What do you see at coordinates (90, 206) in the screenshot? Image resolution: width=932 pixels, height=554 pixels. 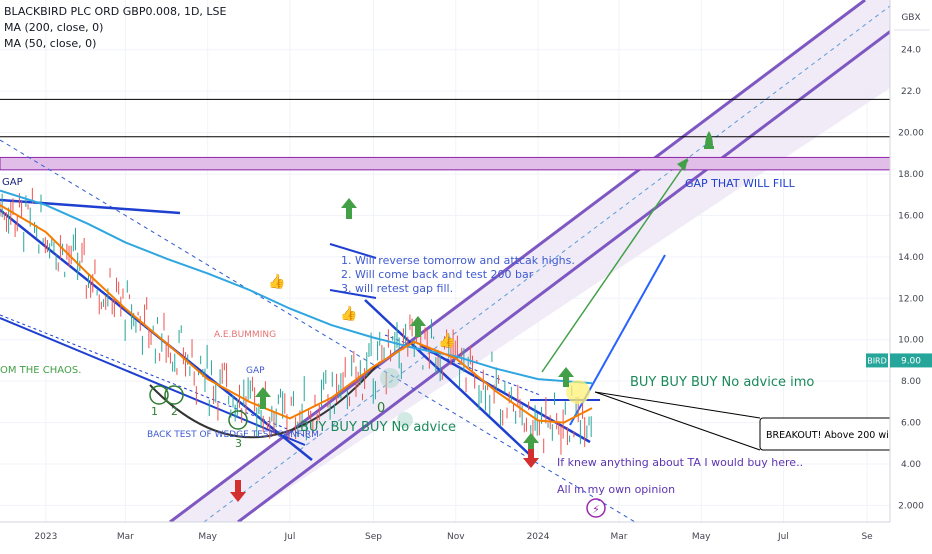 I see `blue-resistance-line` at bounding box center [90, 206].